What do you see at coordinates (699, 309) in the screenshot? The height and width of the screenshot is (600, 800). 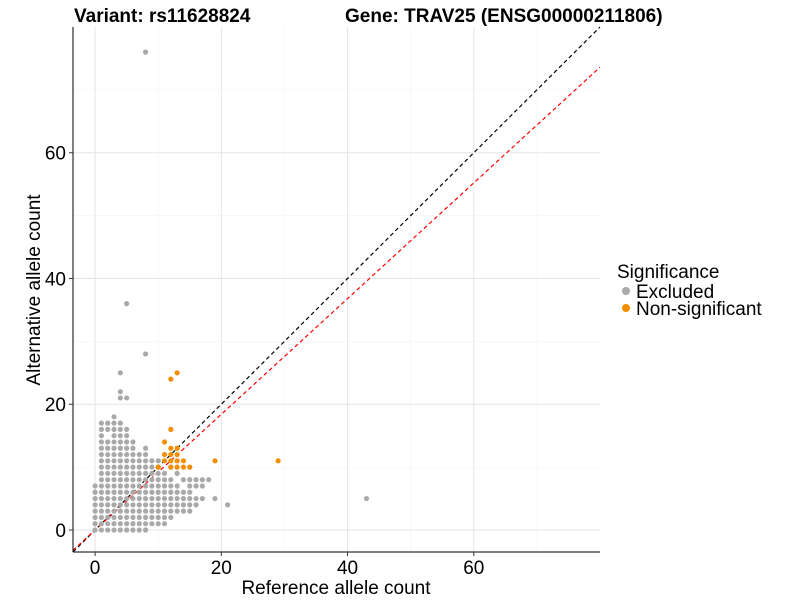 I see `legend-label-non-significant: Non-significant` at bounding box center [699, 309].